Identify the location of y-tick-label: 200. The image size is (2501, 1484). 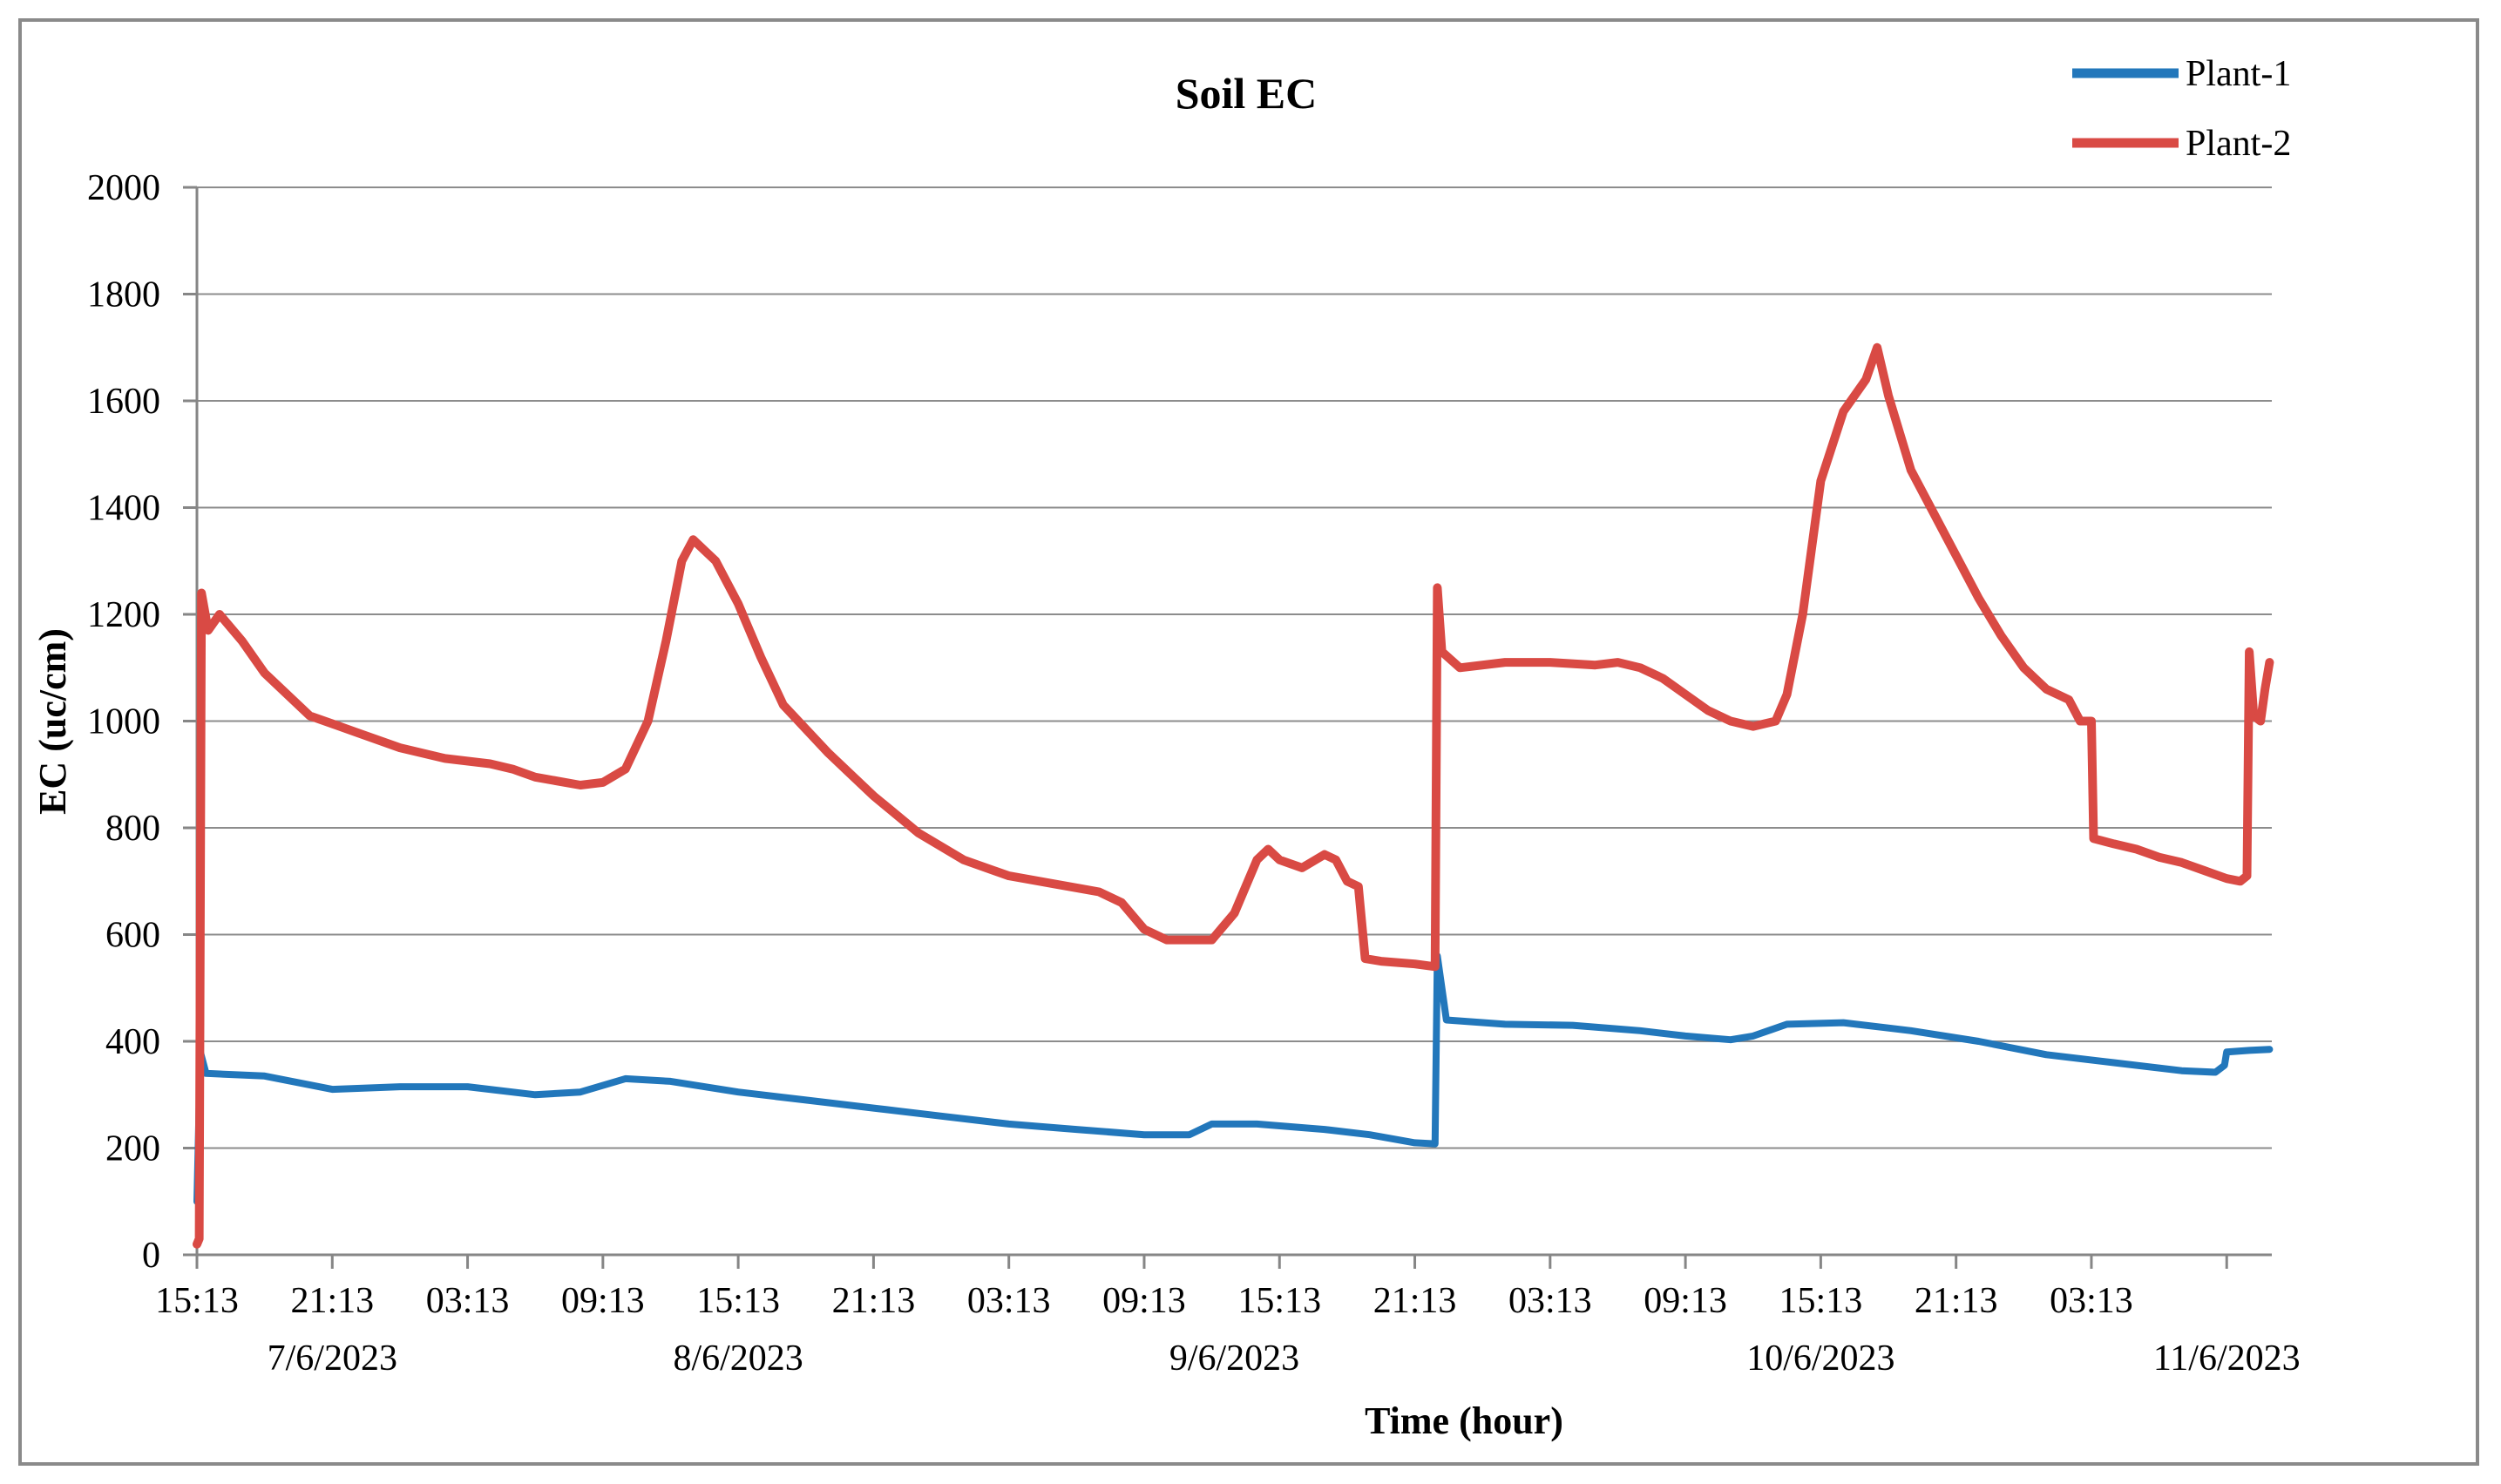
(132, 1149).